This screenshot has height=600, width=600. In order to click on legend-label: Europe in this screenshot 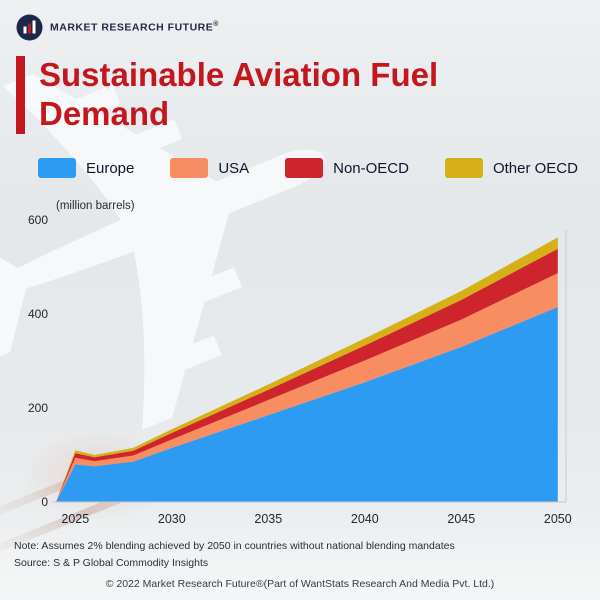, I will do `click(110, 168)`.